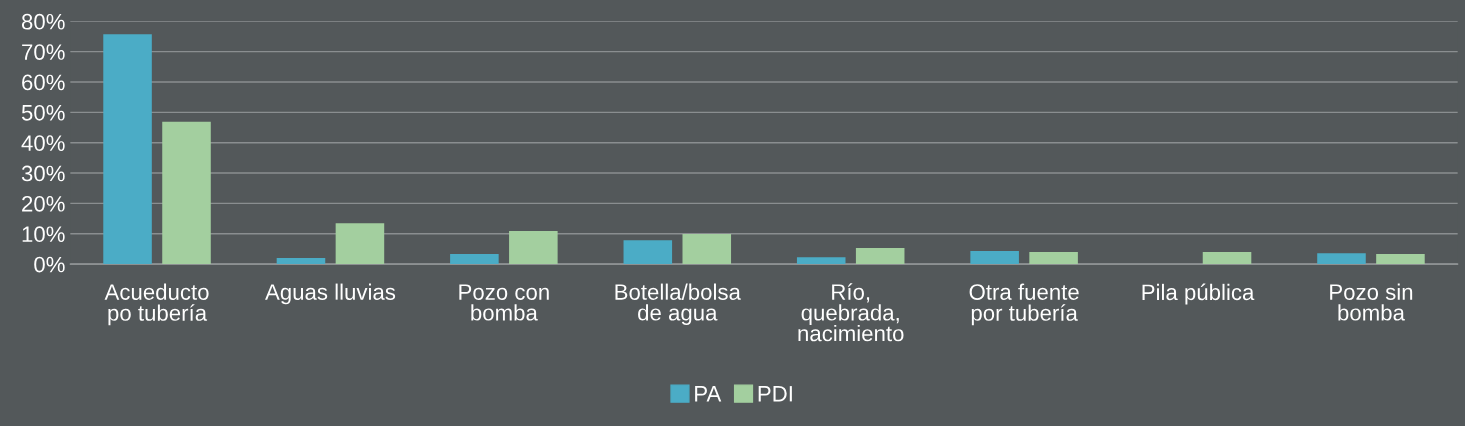  I want to click on y-tick-label: 60%, so click(43, 82).